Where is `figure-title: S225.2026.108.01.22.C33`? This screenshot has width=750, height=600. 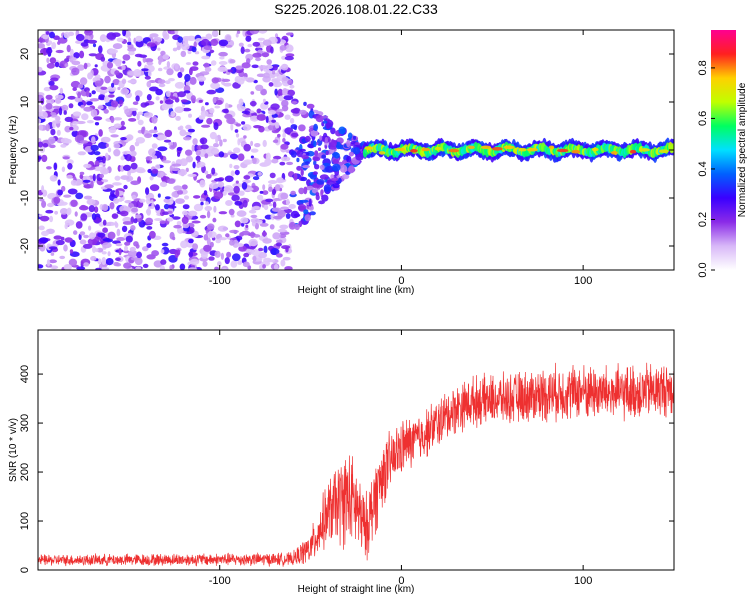 figure-title: S225.2026.108.01.22.C33 is located at coordinates (356, 9).